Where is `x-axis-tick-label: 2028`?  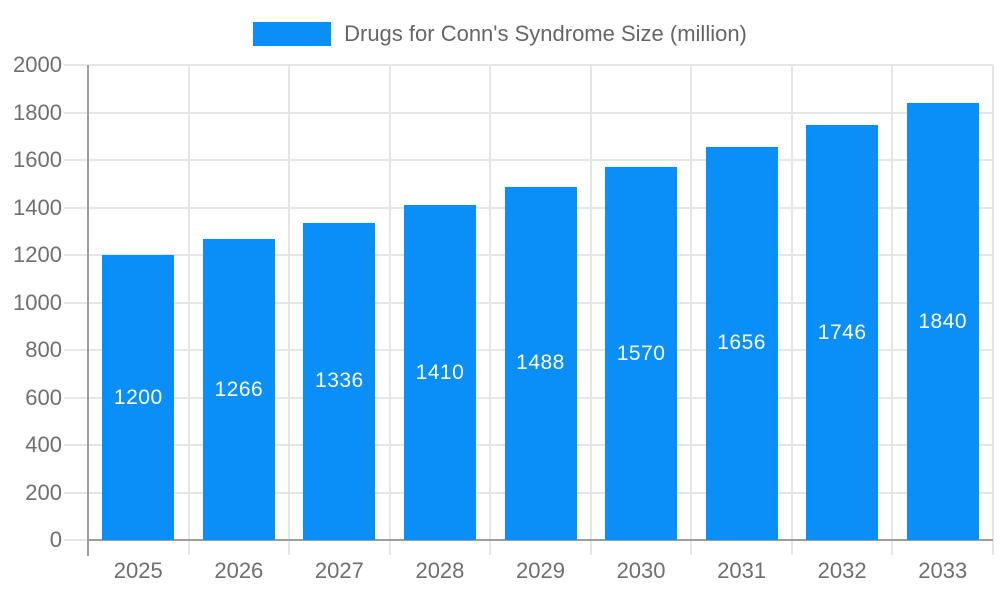
x-axis-tick-label: 2028 is located at coordinates (440, 570).